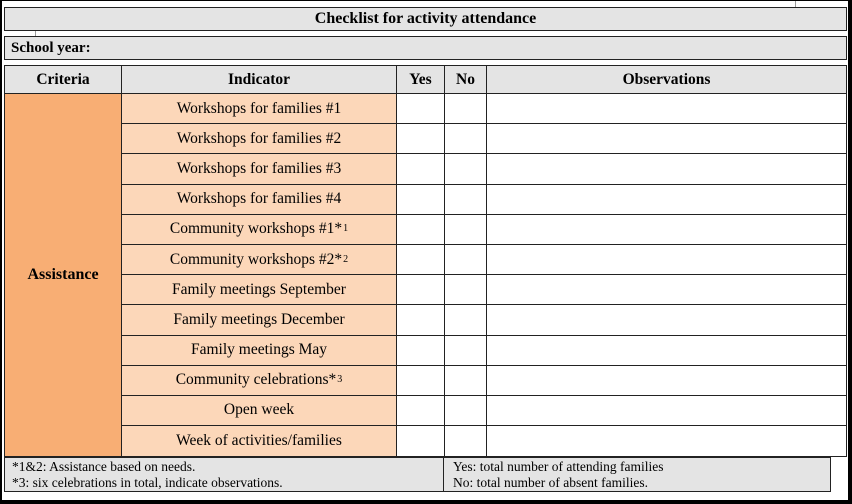  I want to click on school-year-row: School year:, so click(425, 48).